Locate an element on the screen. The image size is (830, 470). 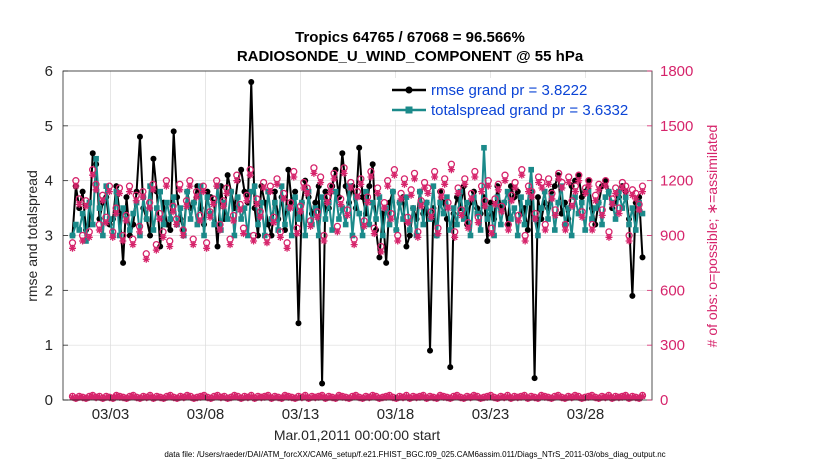
y-tick-label-left: 1 is located at coordinates (49, 345).